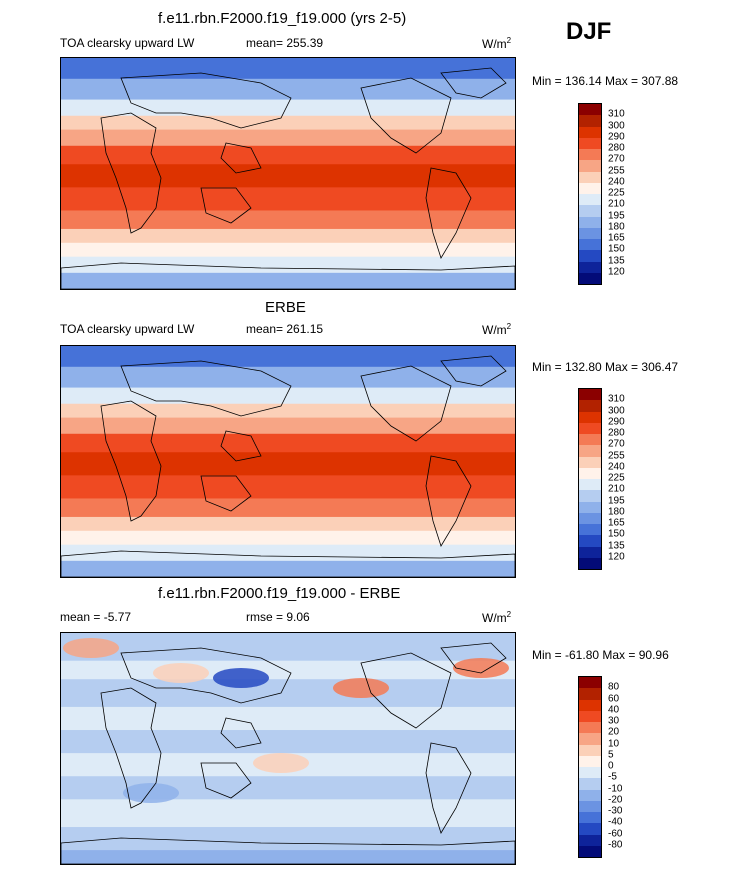  What do you see at coordinates (614, 698) in the screenshot?
I see `colorbar-tick-label: 60` at bounding box center [614, 698].